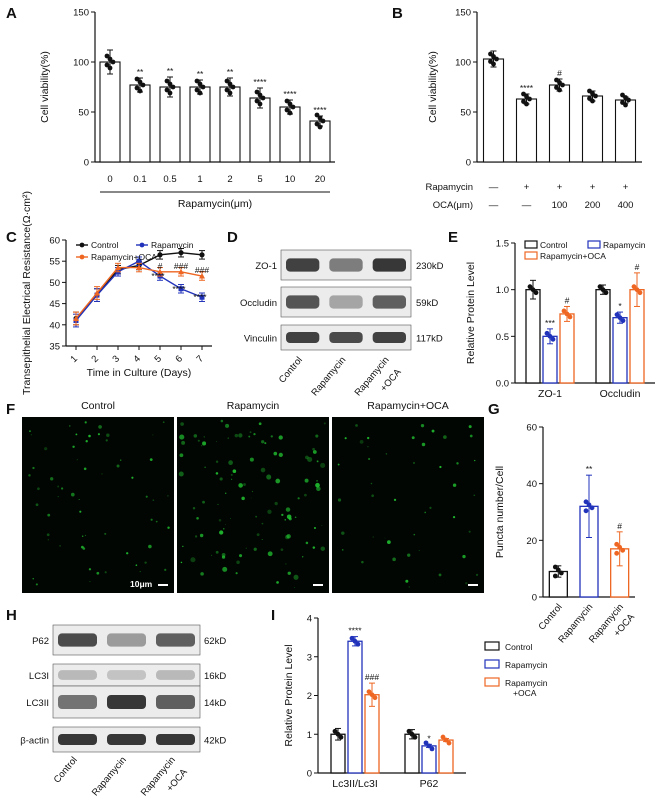 The width and height of the screenshot is (669, 804). What do you see at coordinates (202, 270) in the screenshot?
I see `significance-label: ###` at bounding box center [202, 270].